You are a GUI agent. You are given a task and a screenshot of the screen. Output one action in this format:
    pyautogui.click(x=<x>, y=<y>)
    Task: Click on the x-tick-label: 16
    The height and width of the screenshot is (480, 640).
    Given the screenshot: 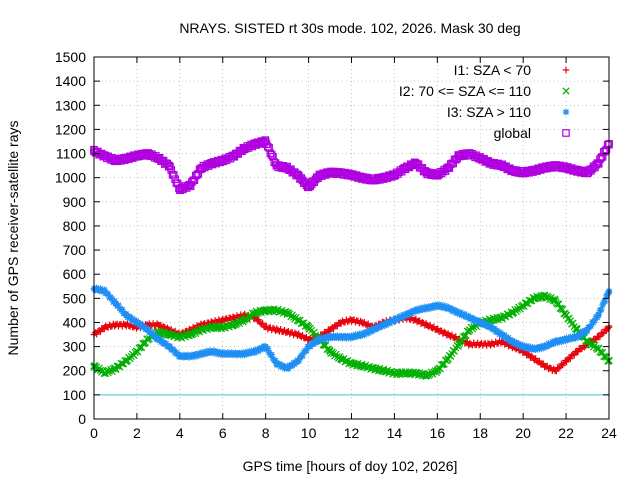 What is the action you would take?
    pyautogui.click(x=438, y=433)
    